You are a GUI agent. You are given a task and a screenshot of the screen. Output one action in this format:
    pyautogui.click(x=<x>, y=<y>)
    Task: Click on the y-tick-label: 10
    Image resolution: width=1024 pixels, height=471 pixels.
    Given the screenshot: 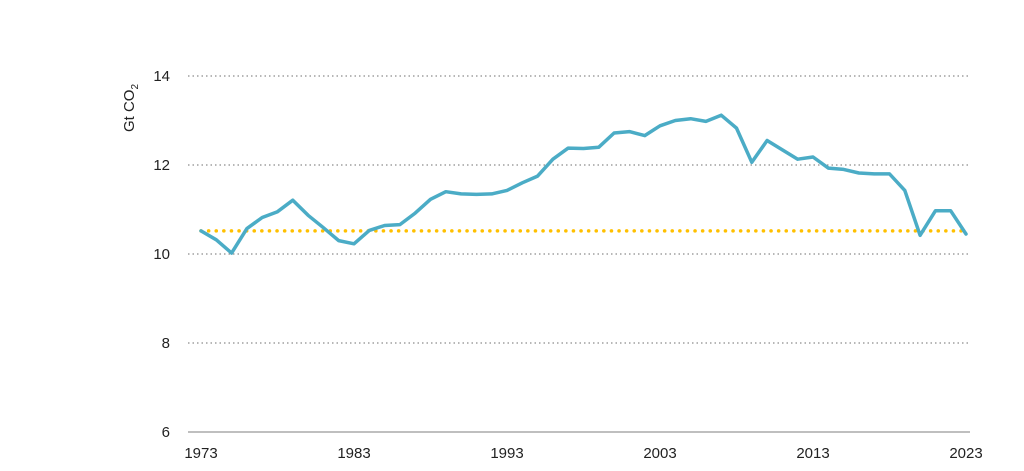 What is the action you would take?
    pyautogui.click(x=161, y=254)
    